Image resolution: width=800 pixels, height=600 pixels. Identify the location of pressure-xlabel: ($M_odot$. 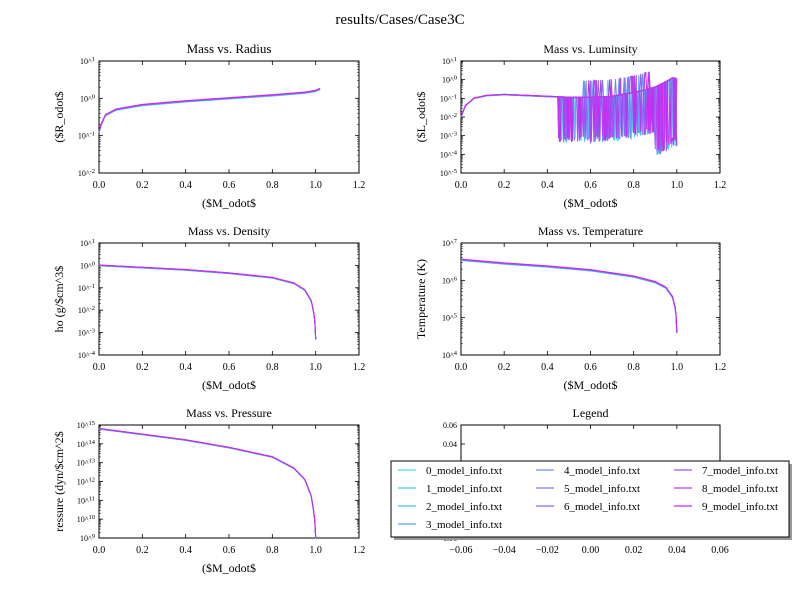
(229, 568).